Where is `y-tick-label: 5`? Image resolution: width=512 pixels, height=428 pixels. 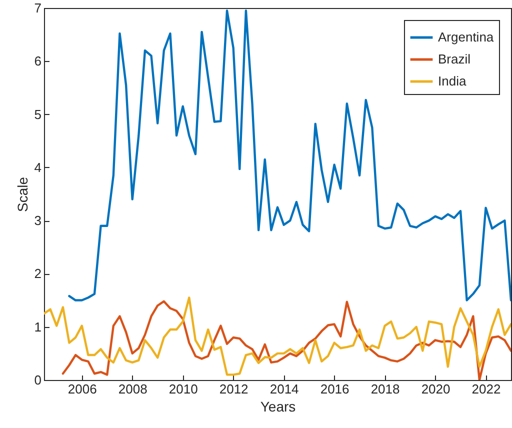
y-tick-label: 5 is located at coordinates (38, 114).